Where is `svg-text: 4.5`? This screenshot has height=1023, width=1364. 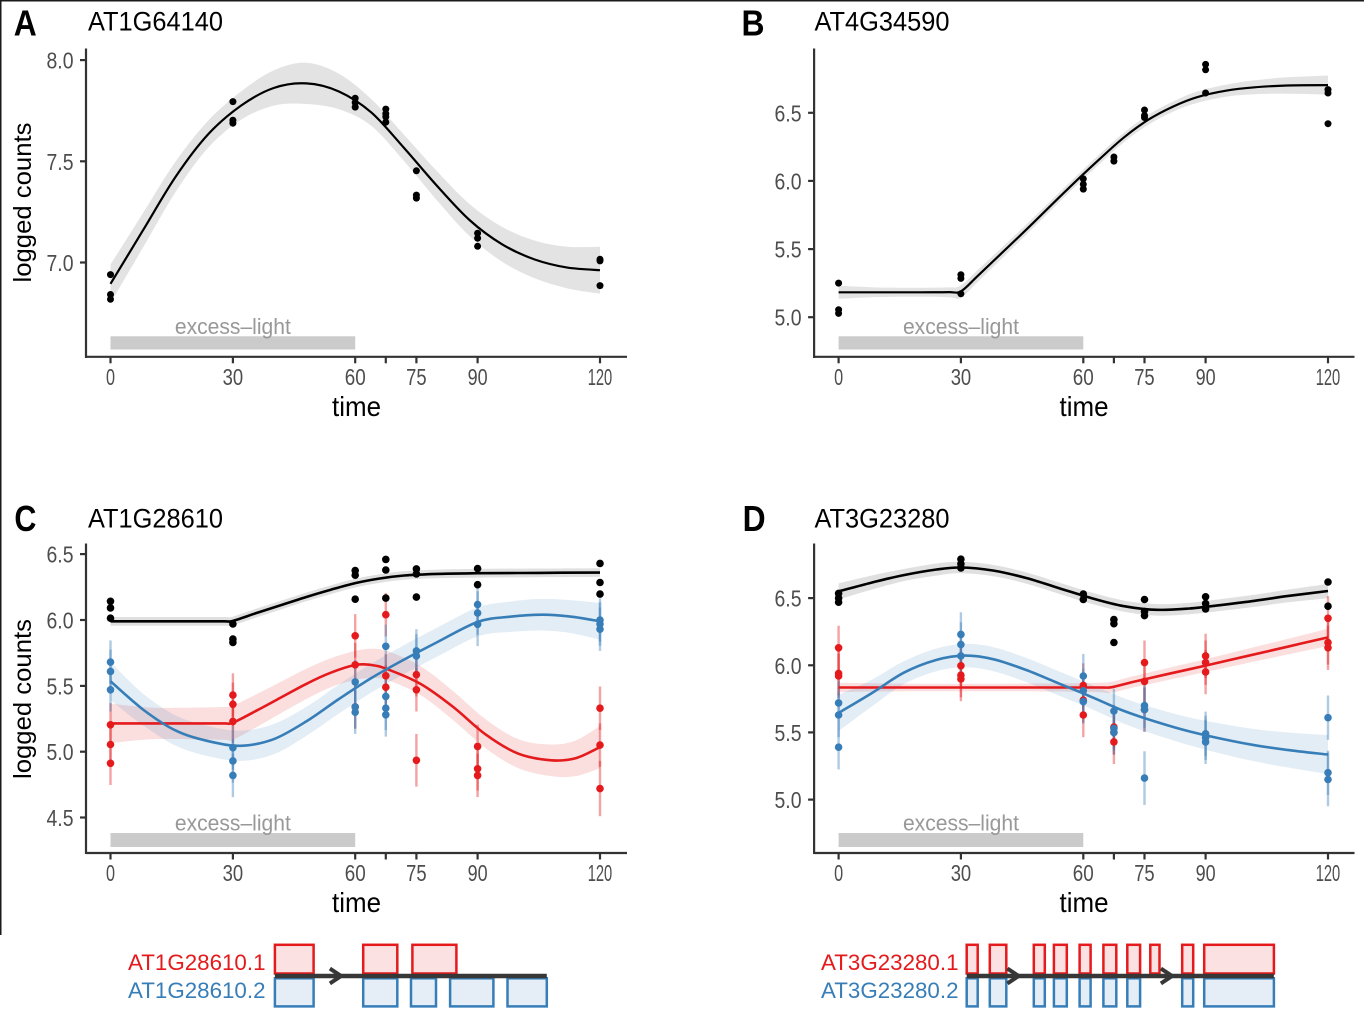 svg-text: 4.5 is located at coordinates (60, 818).